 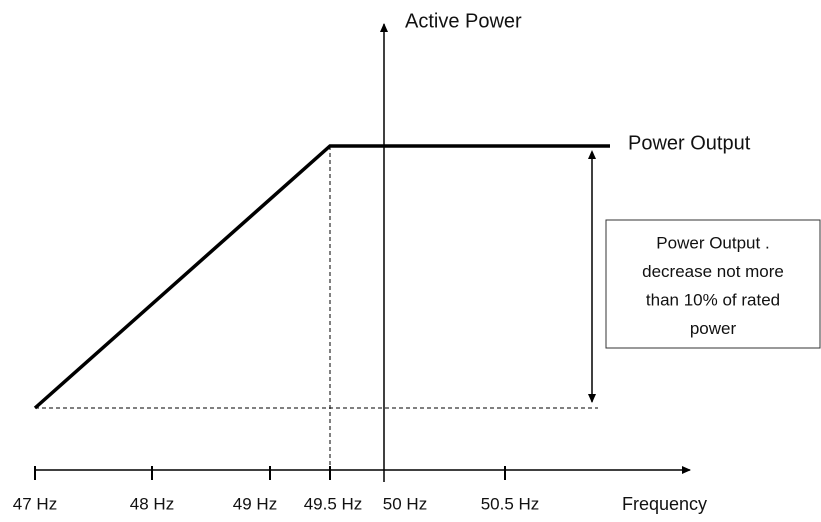 What do you see at coordinates (405, 503) in the screenshot?
I see `x-tick-label: 50 Hz` at bounding box center [405, 503].